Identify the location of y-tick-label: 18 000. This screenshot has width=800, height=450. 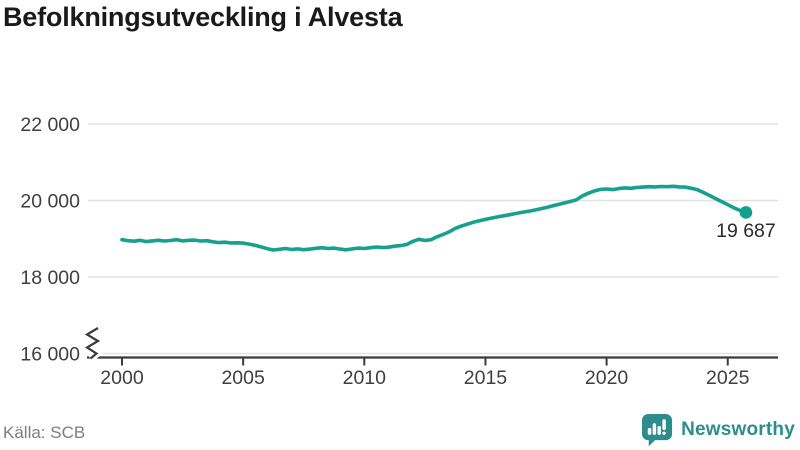
(50, 278).